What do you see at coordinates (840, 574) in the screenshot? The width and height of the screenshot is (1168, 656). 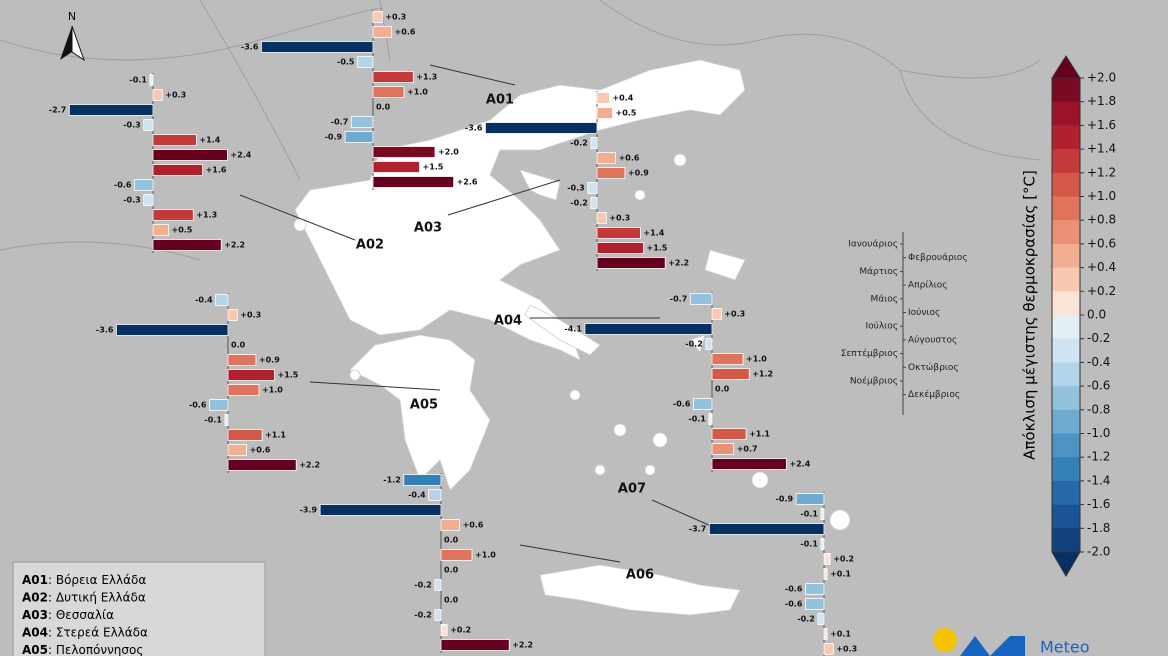 I see `value-label: +0.1` at bounding box center [840, 574].